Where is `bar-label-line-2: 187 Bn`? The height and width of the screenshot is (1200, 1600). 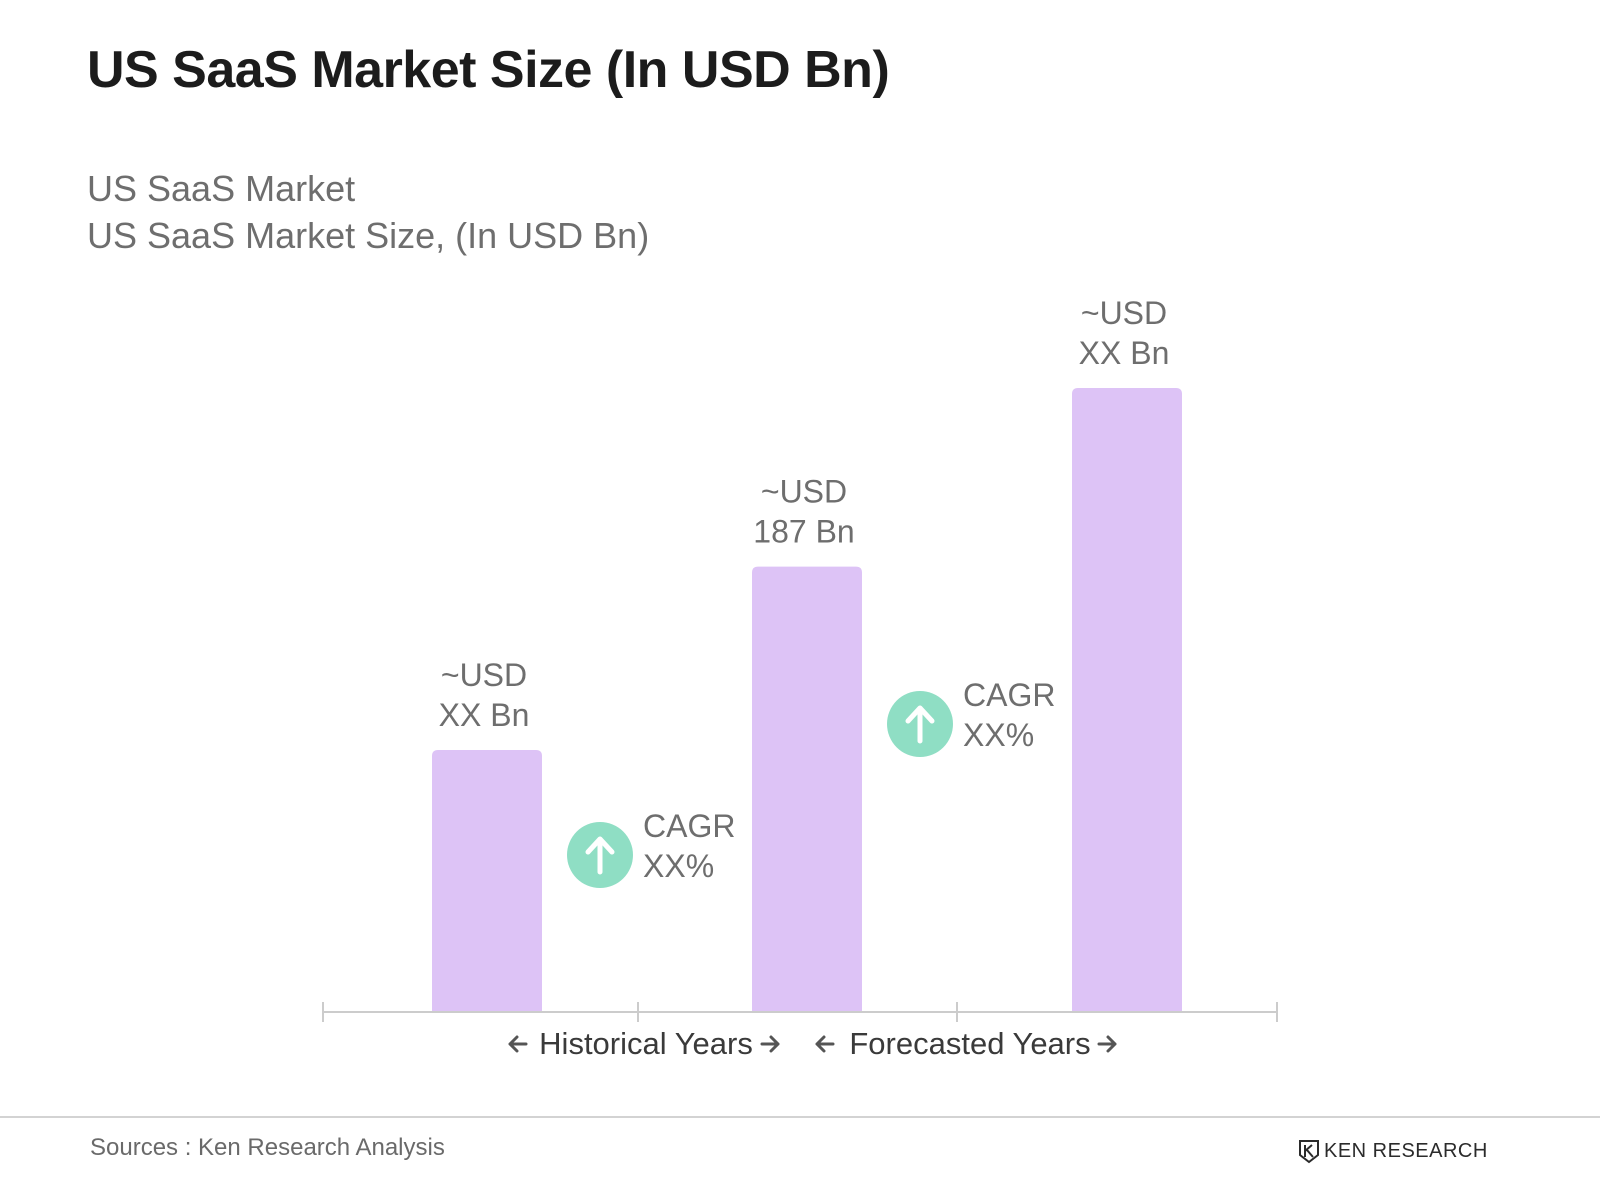 bar-label-line-2: 187 Bn is located at coordinates (803, 532).